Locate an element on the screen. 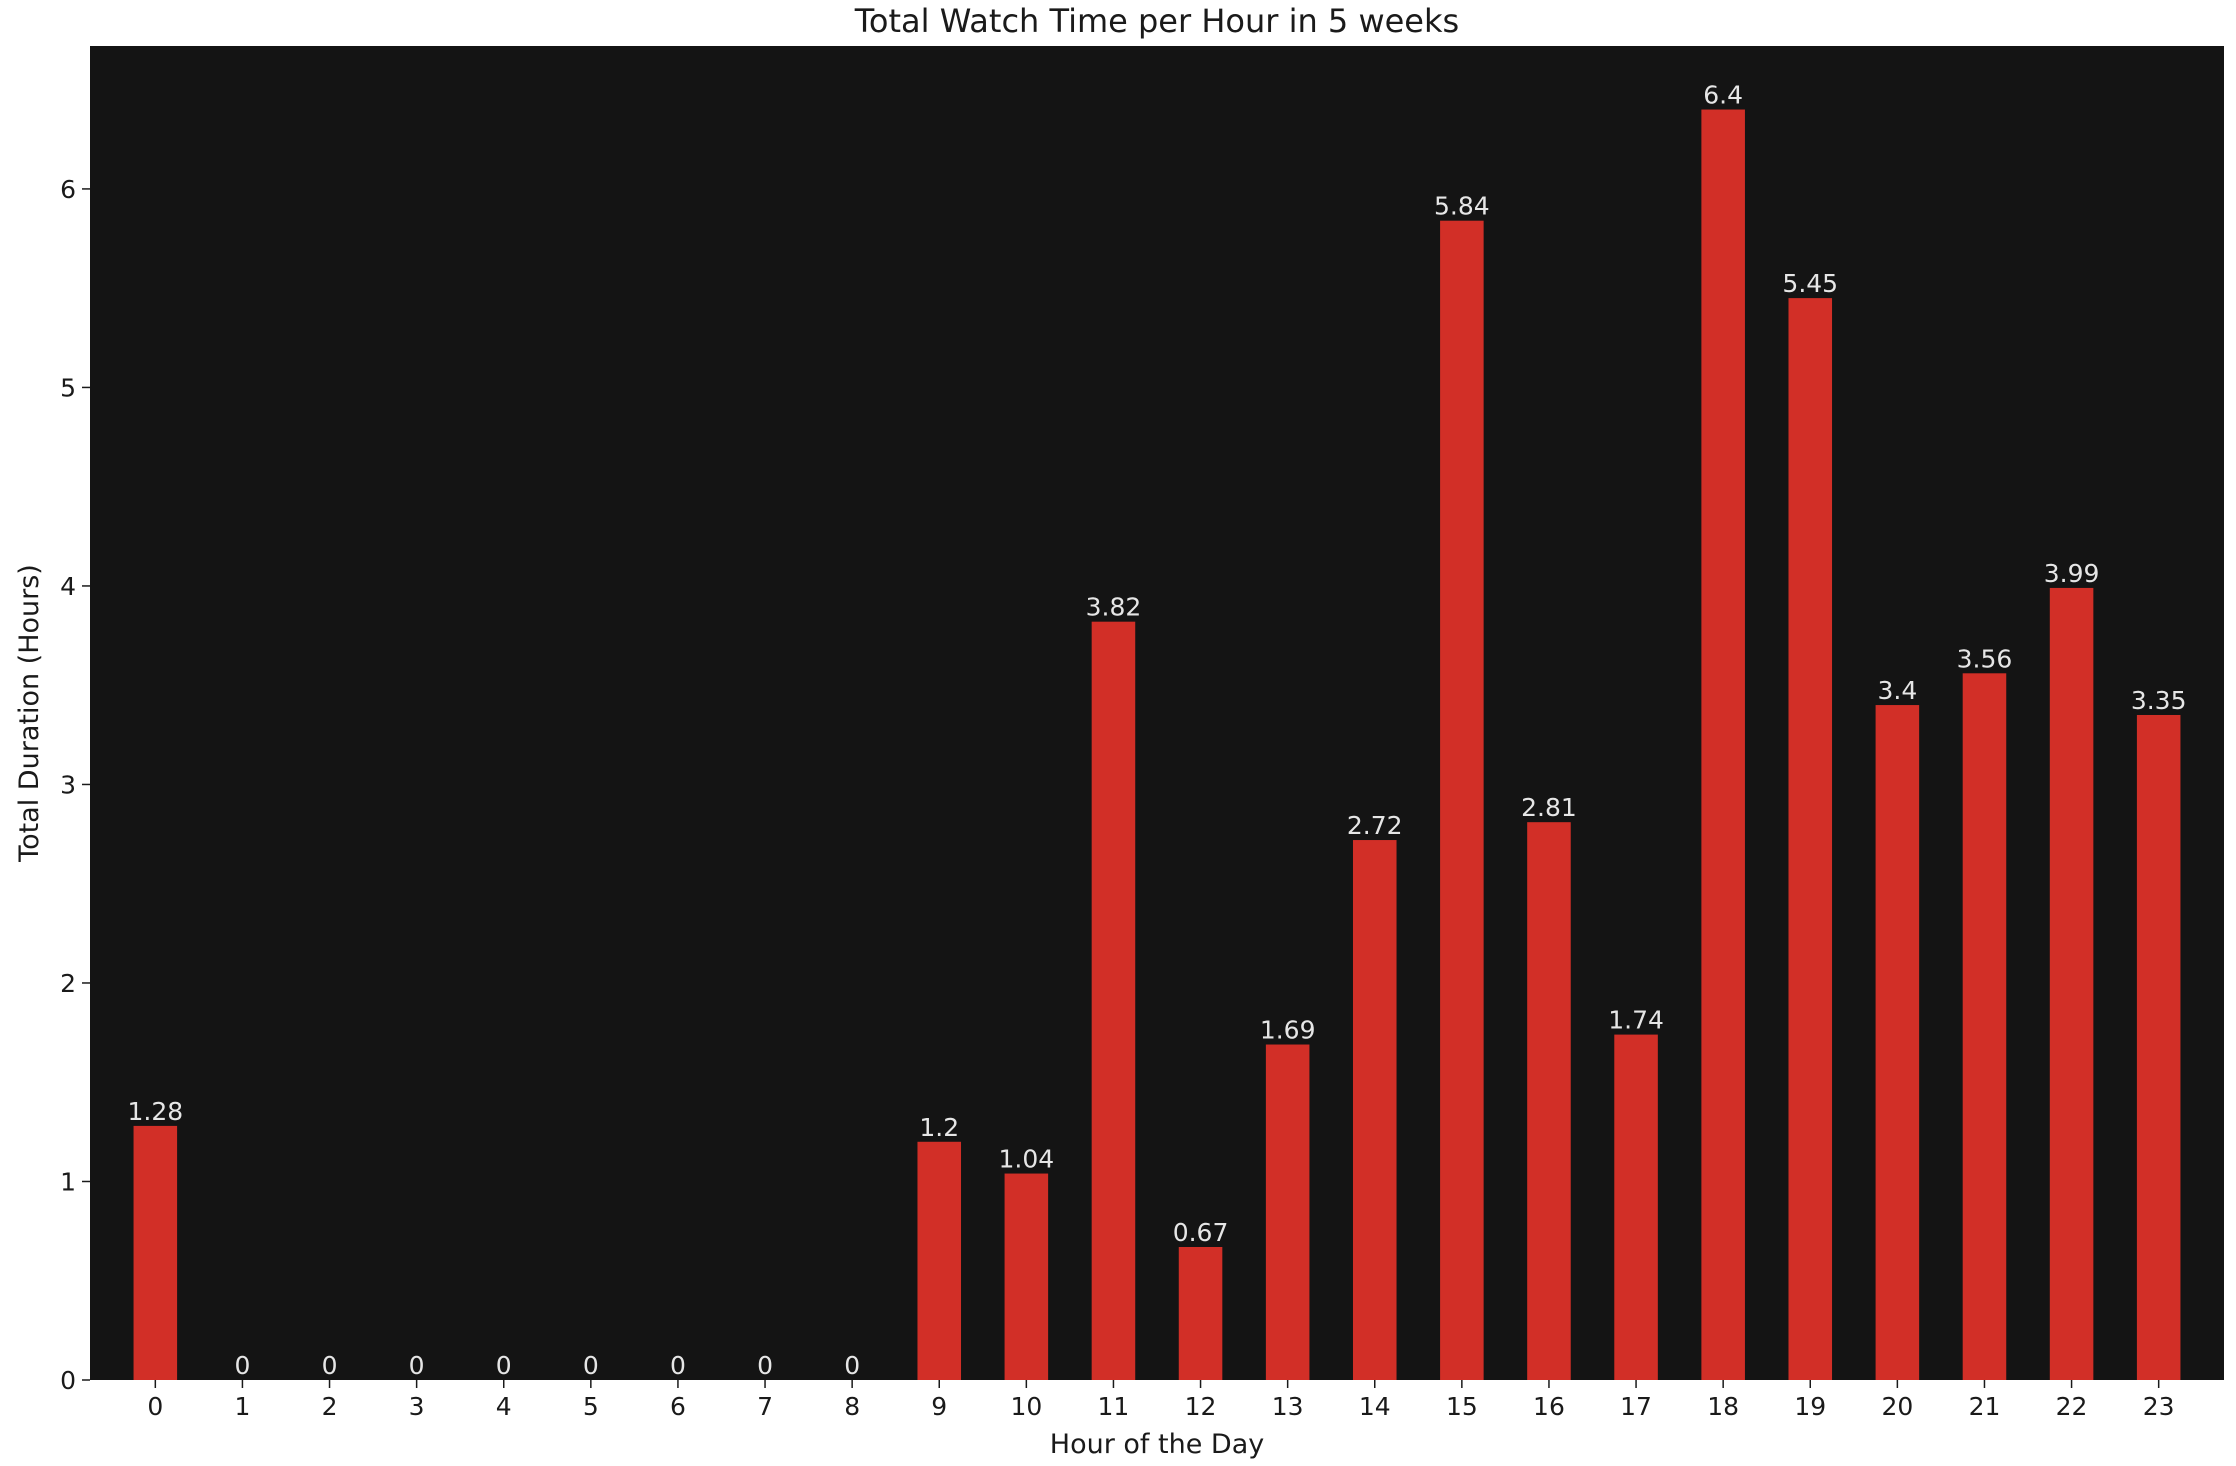  data-label-hour-17: 1.74 is located at coordinates (1636, 1020).